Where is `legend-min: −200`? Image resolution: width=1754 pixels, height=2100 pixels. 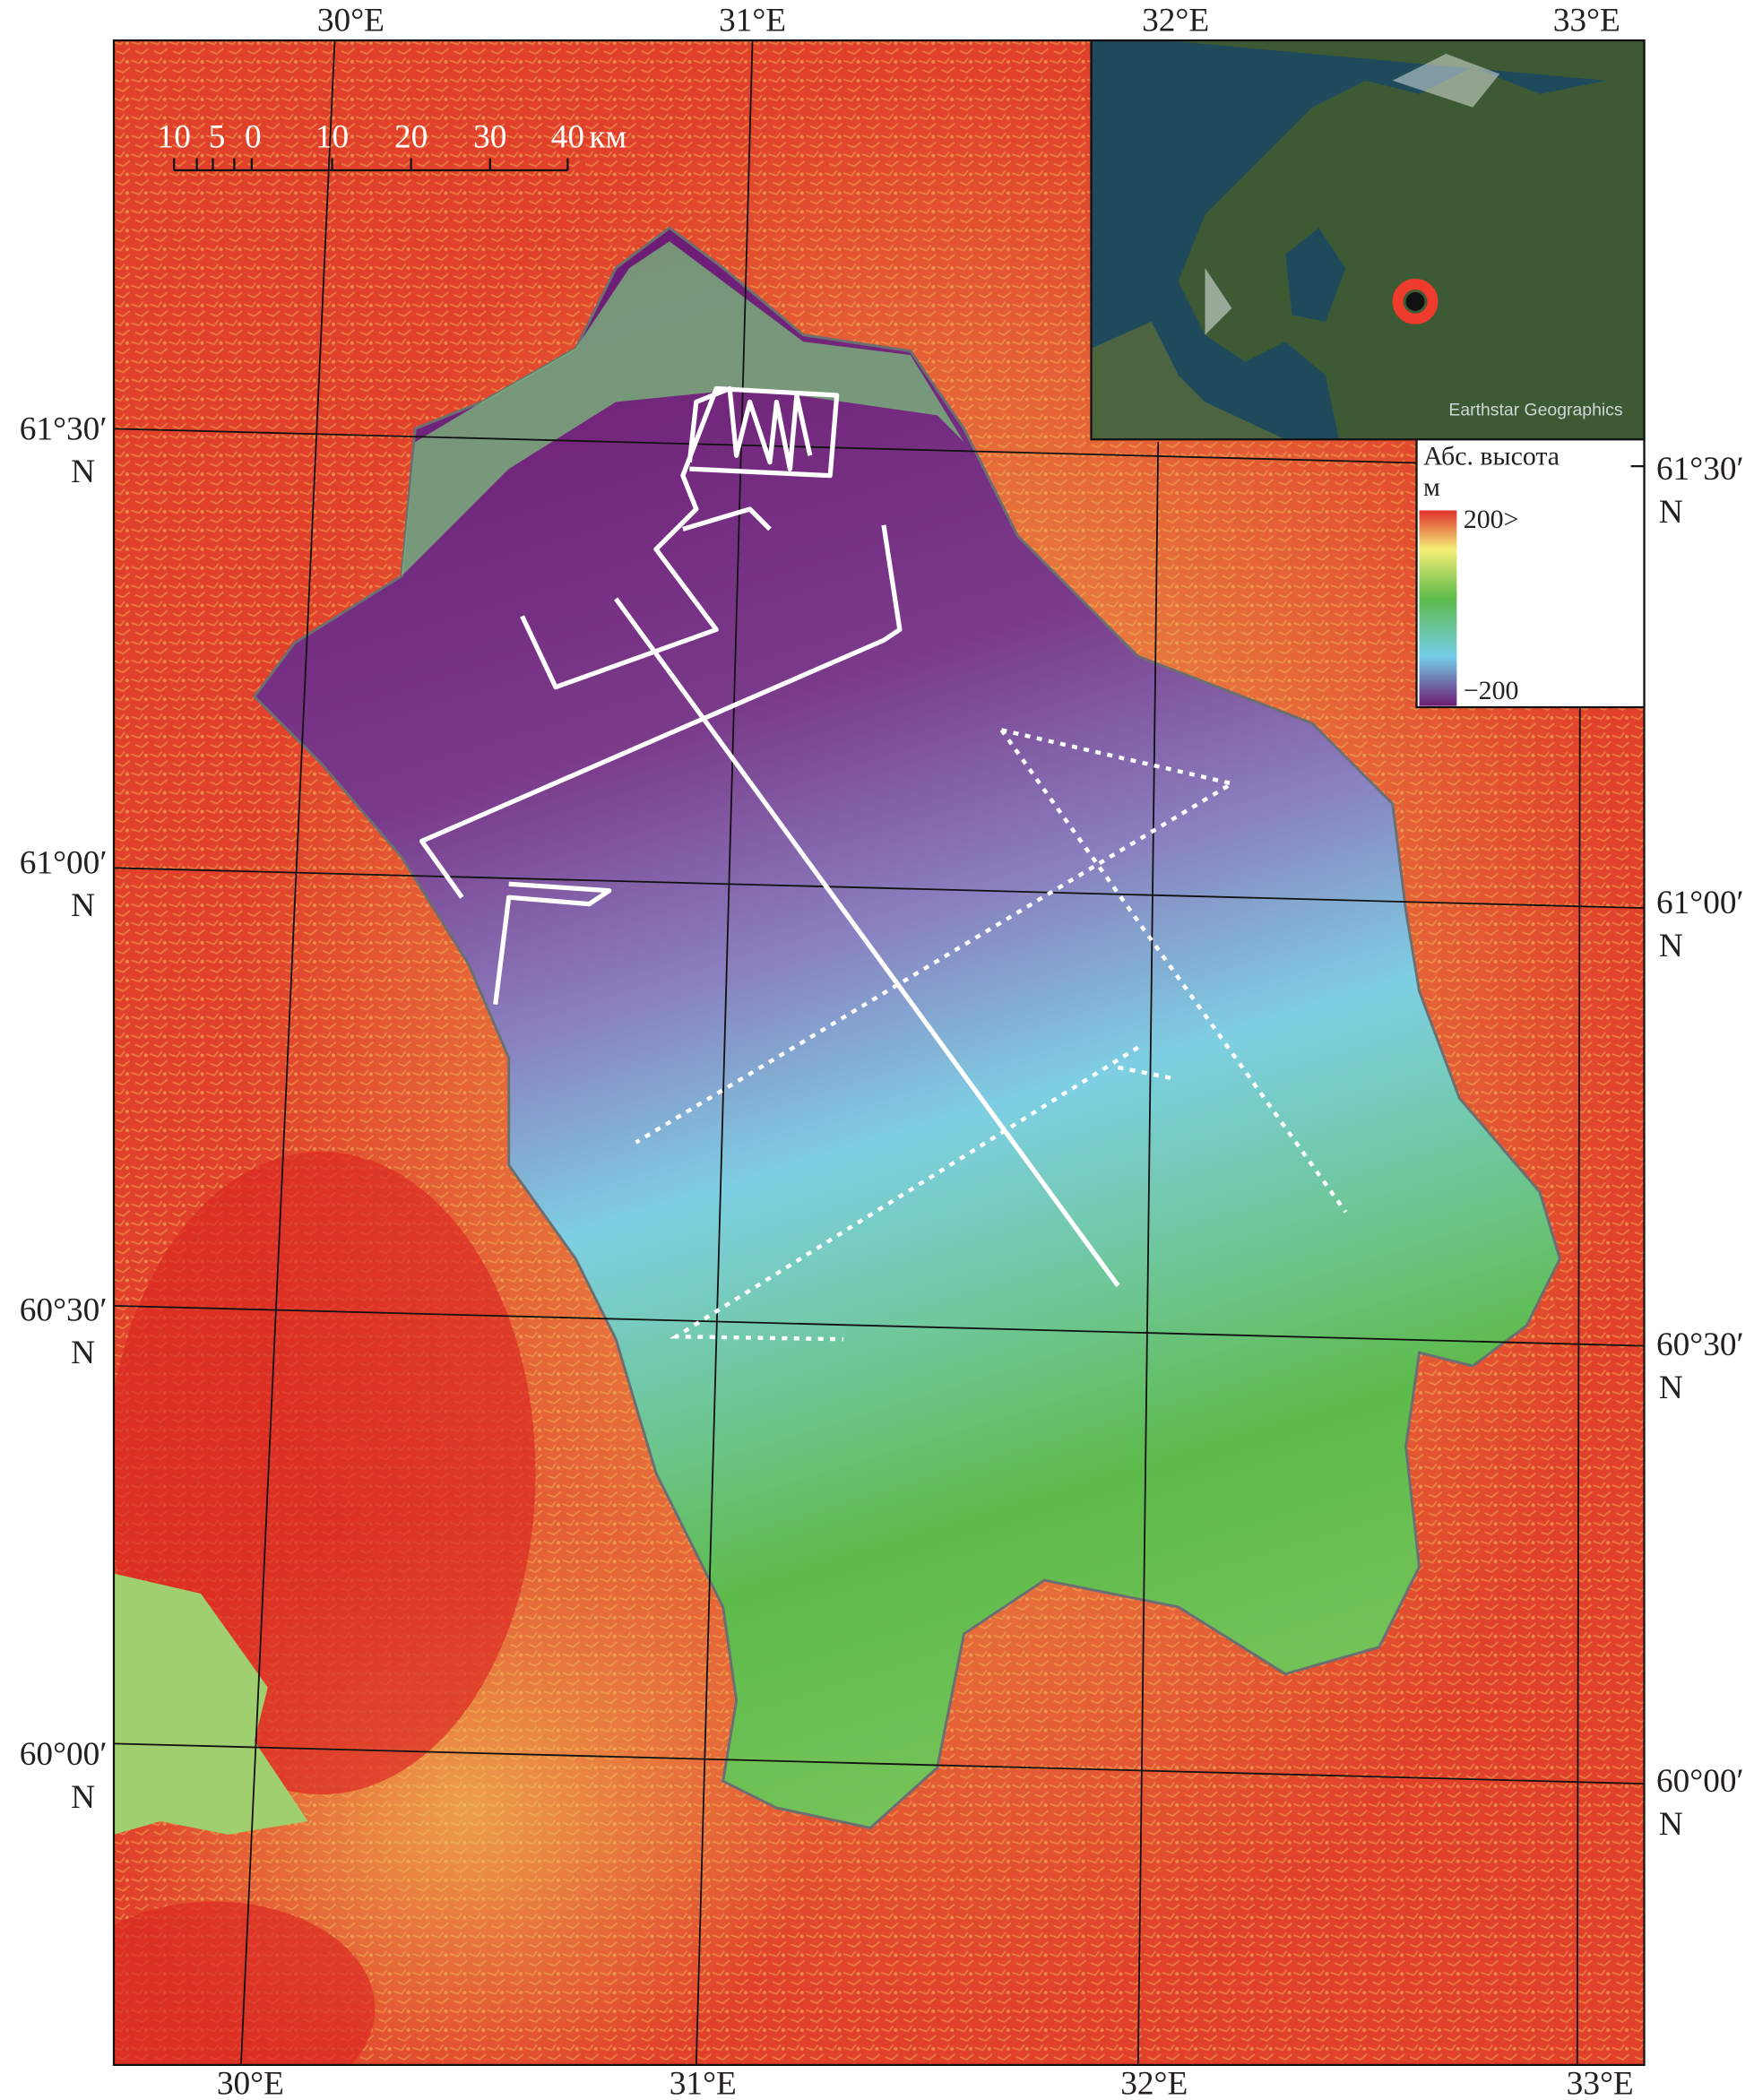
legend-min: −200 is located at coordinates (1491, 690).